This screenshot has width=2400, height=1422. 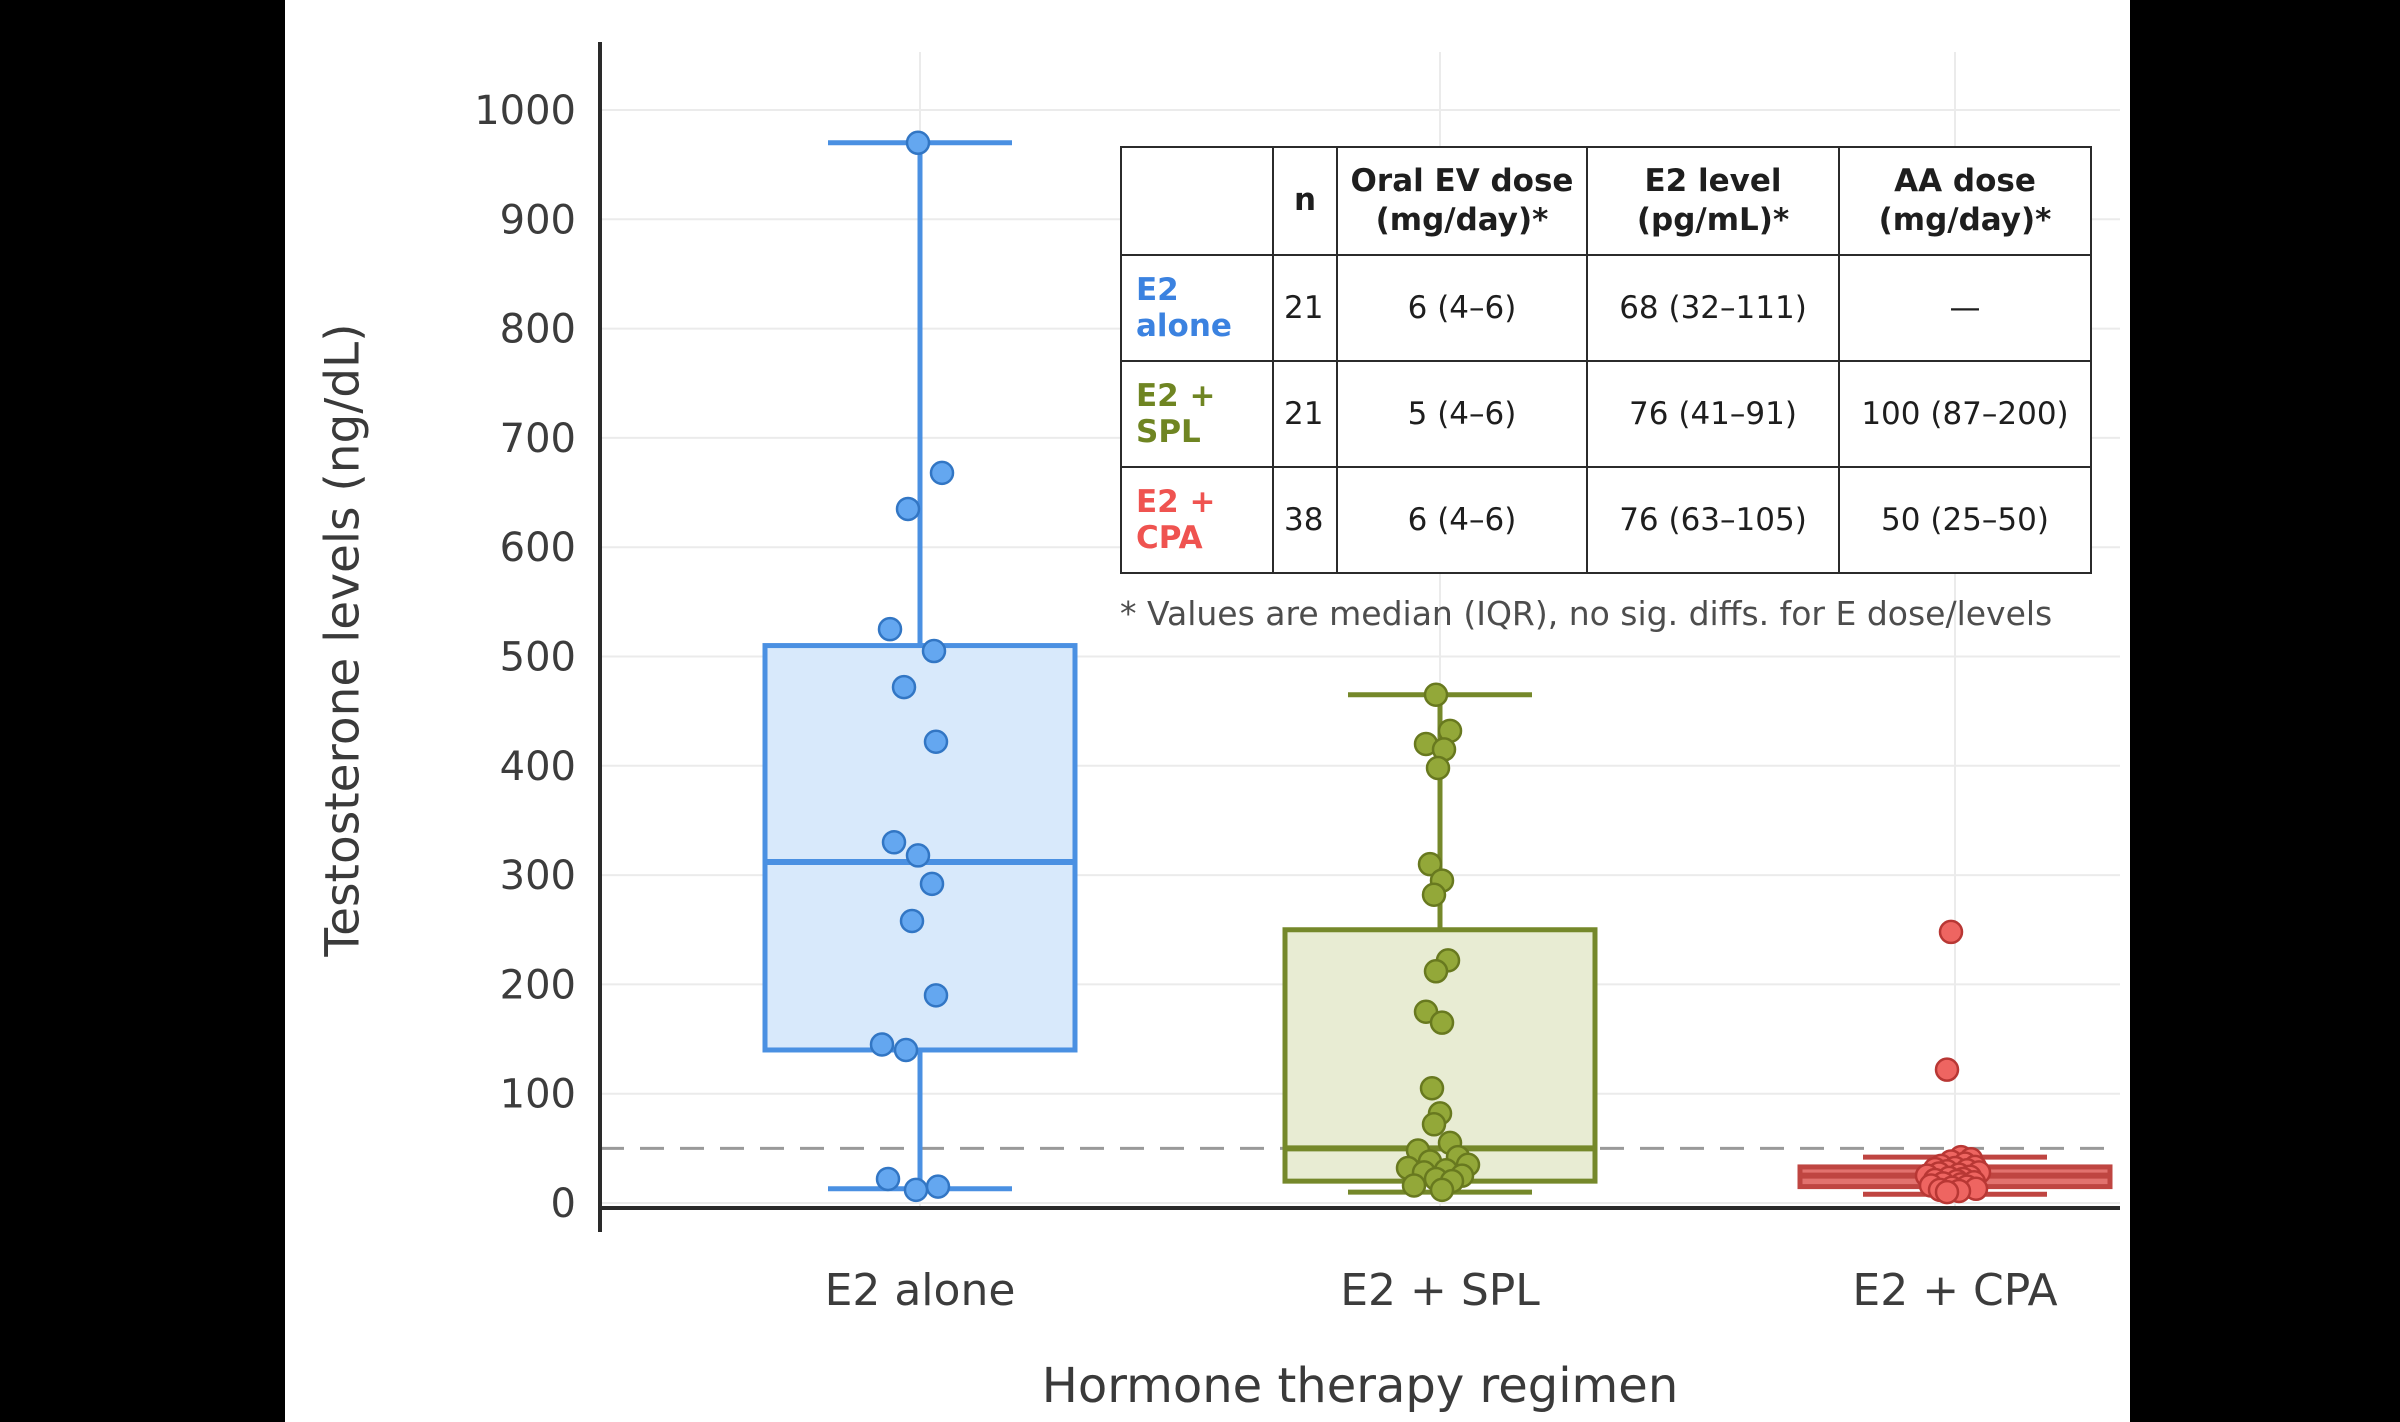 What do you see at coordinates (1965, 201) in the screenshot?
I see `table-header: AA dose (mg/day)*` at bounding box center [1965, 201].